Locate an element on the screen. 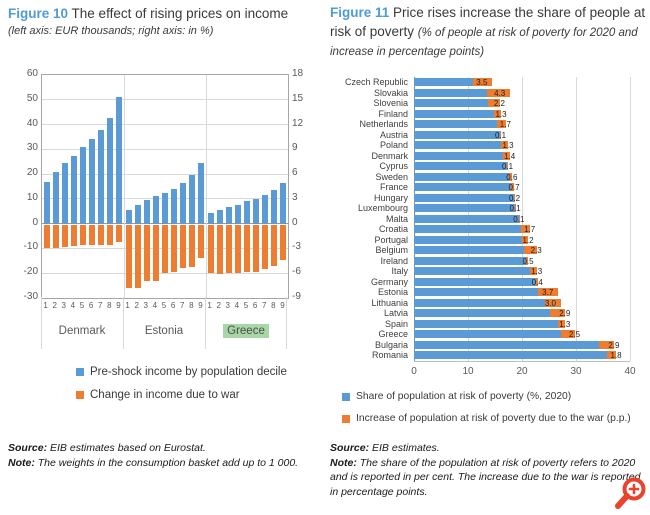 Image resolution: width=650 pixels, height=515 pixels. increase-data-label: 1.4 is located at coordinates (510, 156).